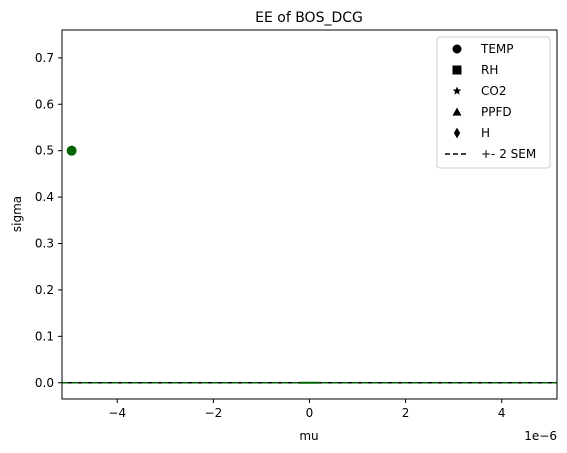 The width and height of the screenshot is (567, 453). What do you see at coordinates (44, 104) in the screenshot?
I see `y-tick-label: 0.6` at bounding box center [44, 104].